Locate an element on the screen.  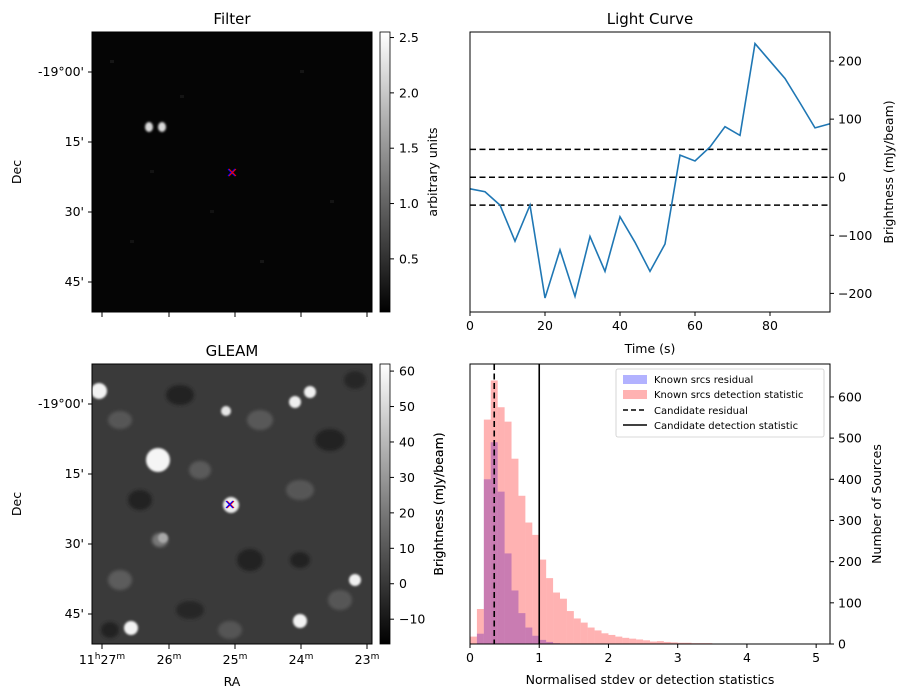
x-tick-label: 1 is located at coordinates (539, 657).